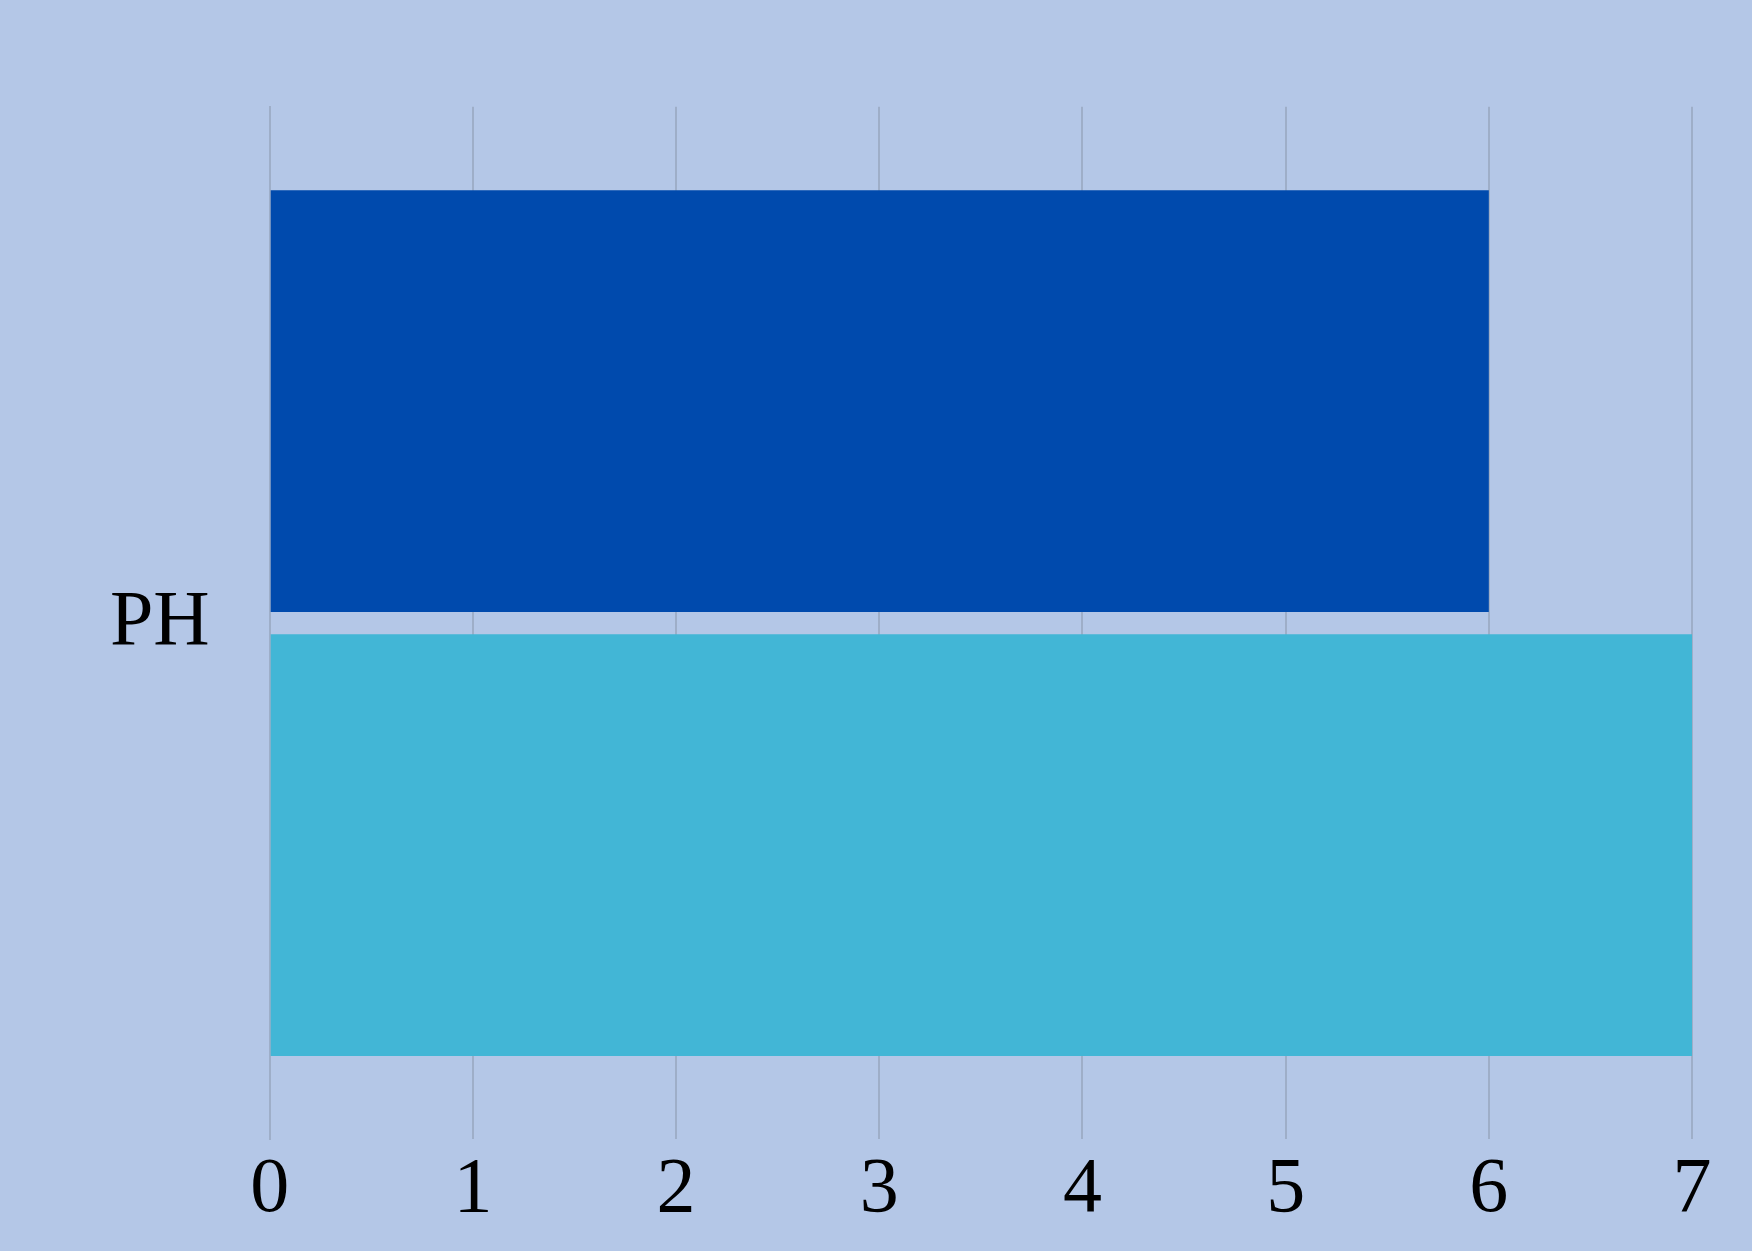 The width and height of the screenshot is (1752, 1251). I want to click on x-tick-label: 3, so click(879, 1184).